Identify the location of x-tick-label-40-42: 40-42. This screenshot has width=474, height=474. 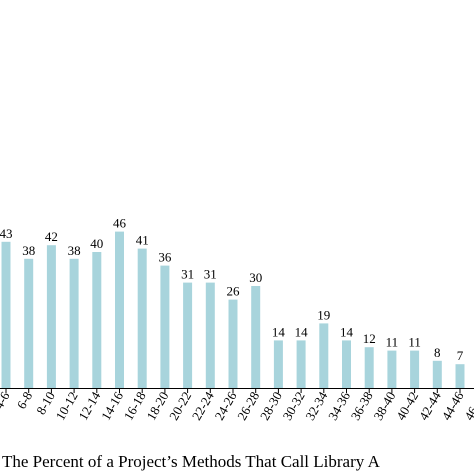
(407, 406).